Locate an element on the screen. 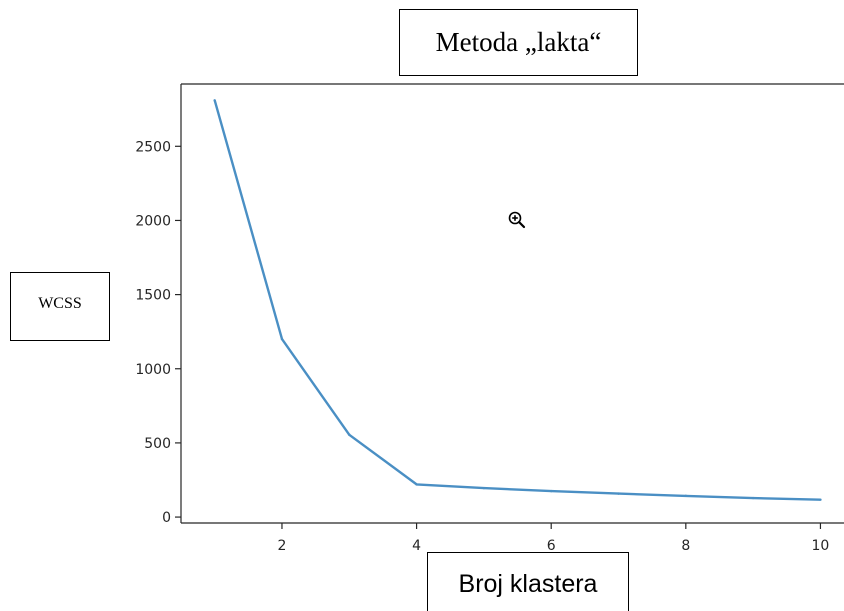 The width and height of the screenshot is (844, 611). x-tick-label: 4 is located at coordinates (416, 546).